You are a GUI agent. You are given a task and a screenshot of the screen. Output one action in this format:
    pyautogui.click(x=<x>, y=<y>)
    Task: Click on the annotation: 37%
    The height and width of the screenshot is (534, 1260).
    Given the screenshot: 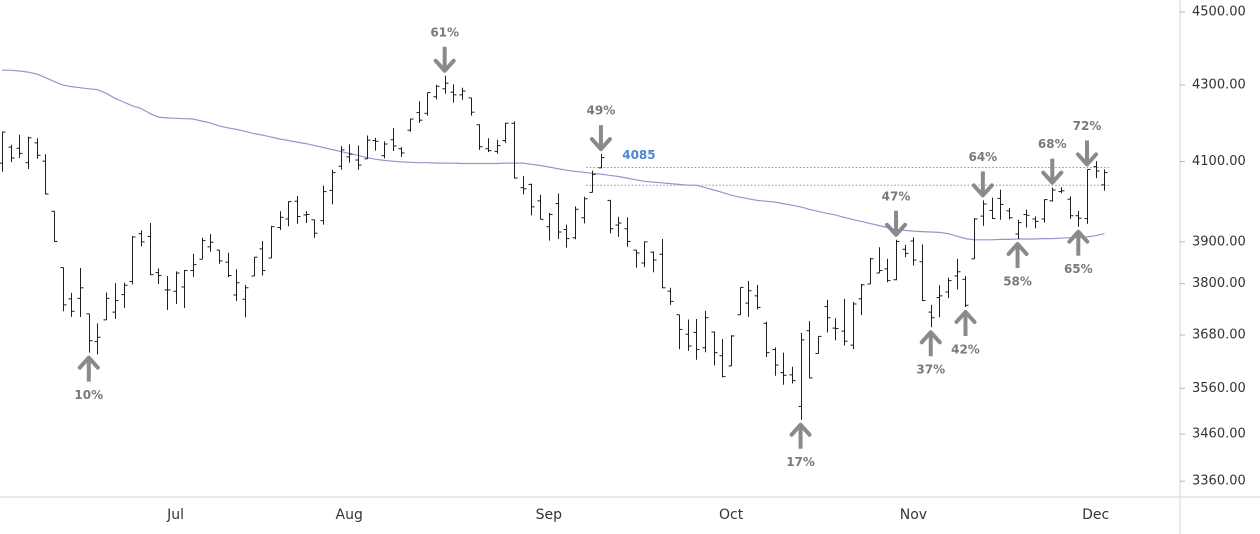 What is the action you would take?
    pyautogui.click(x=930, y=353)
    